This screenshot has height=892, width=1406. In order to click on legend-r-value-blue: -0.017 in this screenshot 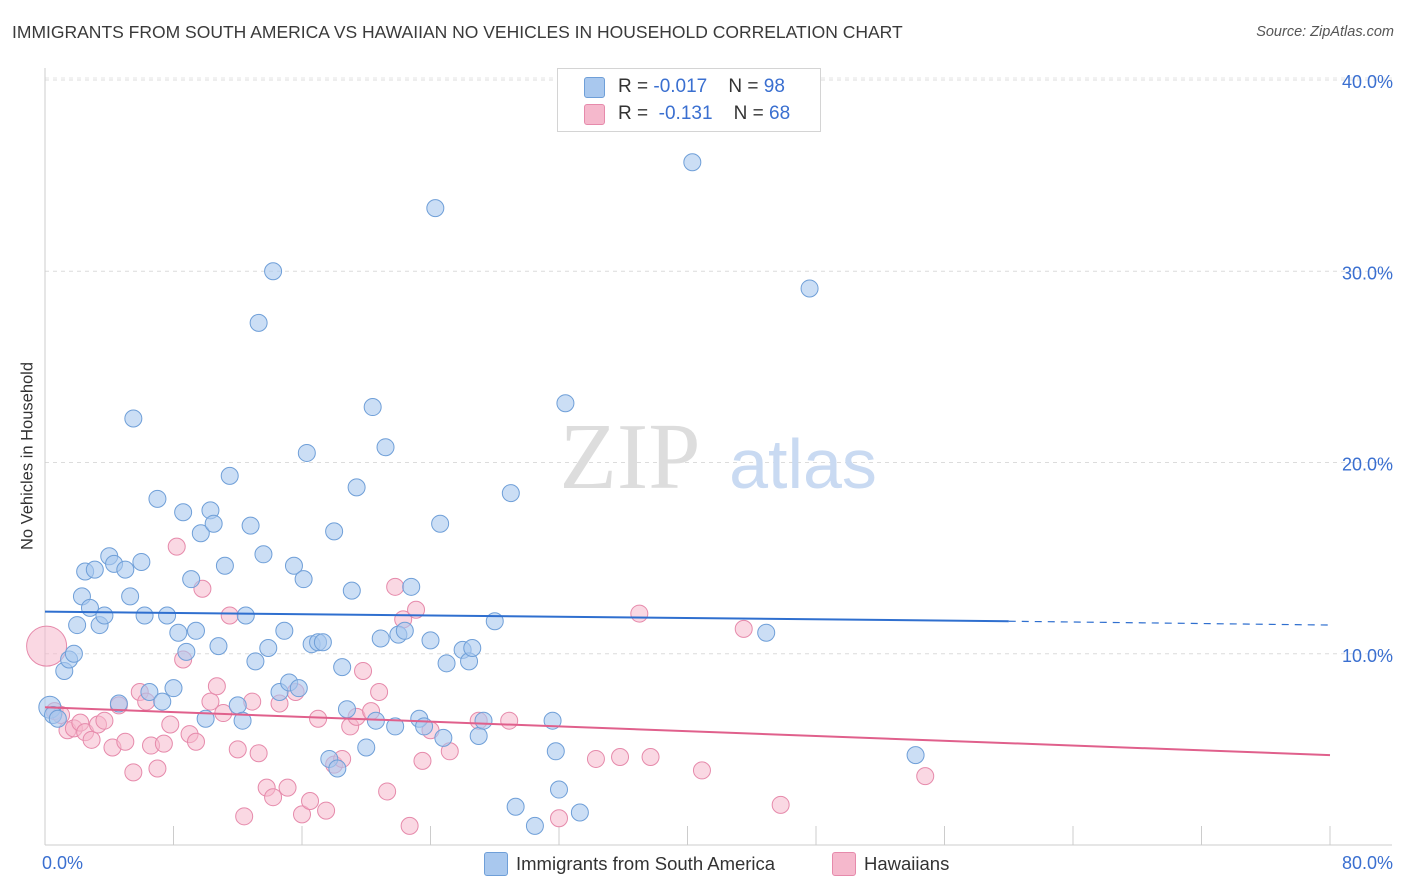, I will do `click(680, 86)`.